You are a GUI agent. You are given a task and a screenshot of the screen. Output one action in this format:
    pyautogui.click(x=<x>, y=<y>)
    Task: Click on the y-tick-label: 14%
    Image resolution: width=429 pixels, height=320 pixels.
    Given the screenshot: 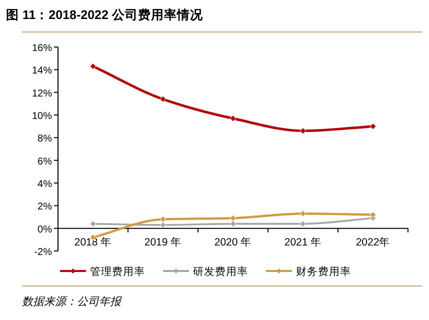 What is the action you would take?
    pyautogui.click(x=42, y=71)
    